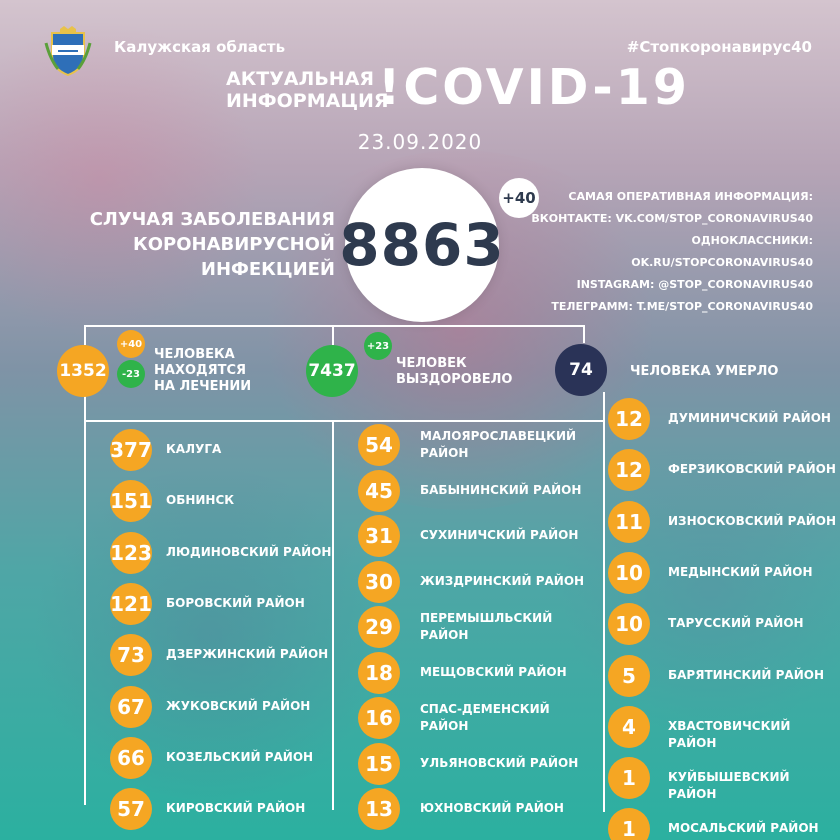 The image size is (840, 840). Describe the element at coordinates (485, 718) in the screenshot. I see `district-name: СПАС-ДЕМЕНСКИЙ РАЙОН` at that location.